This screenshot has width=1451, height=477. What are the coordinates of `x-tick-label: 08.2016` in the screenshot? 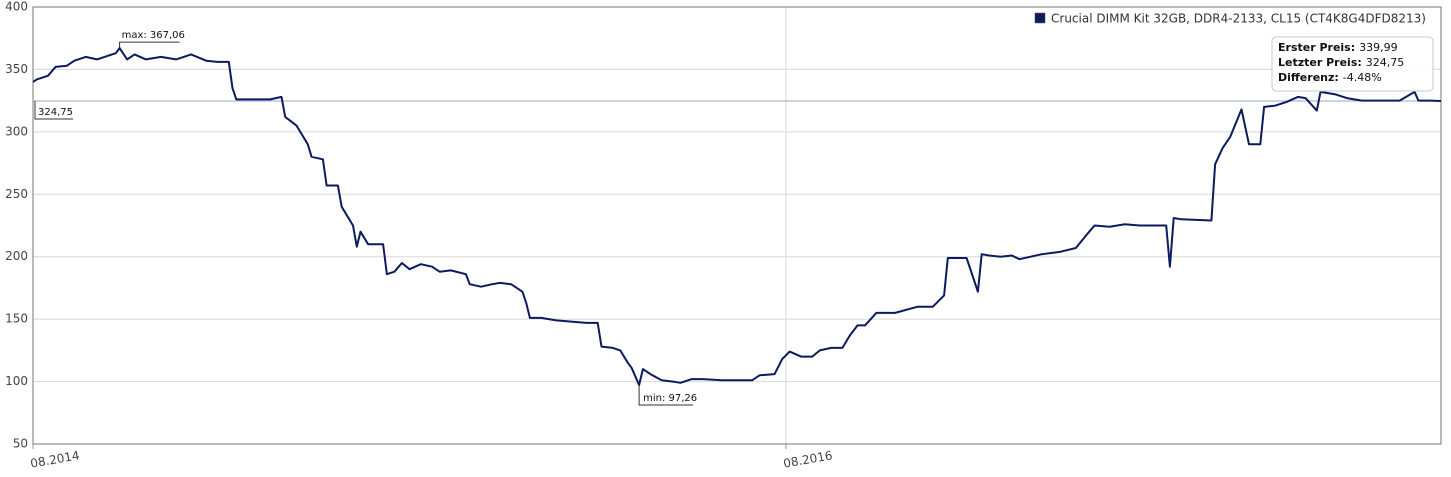 It's located at (807, 459).